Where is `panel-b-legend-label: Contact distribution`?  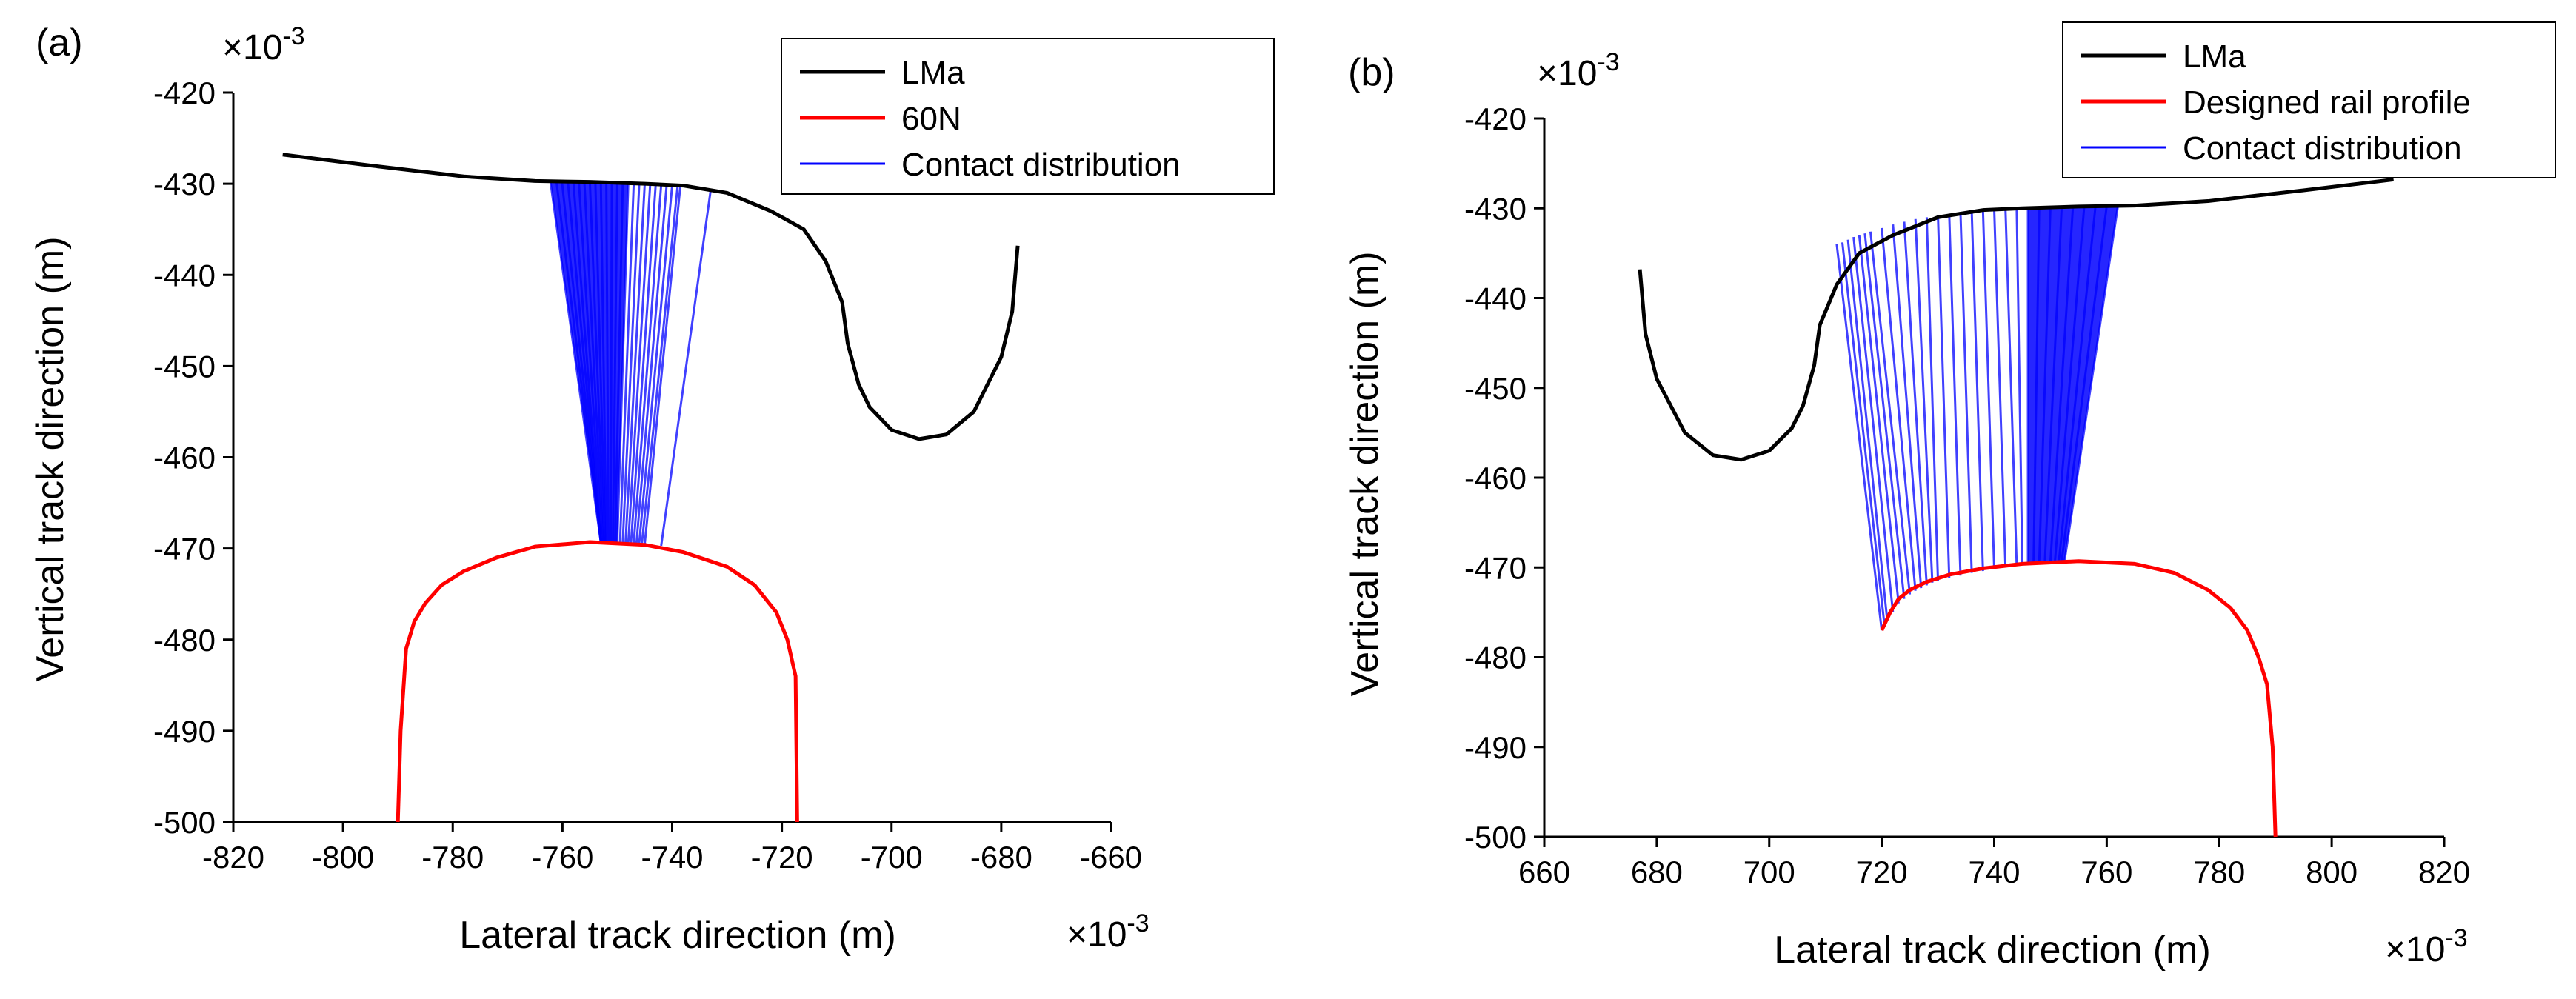
panel-b-legend-label: Contact distribution is located at coordinates (2322, 148).